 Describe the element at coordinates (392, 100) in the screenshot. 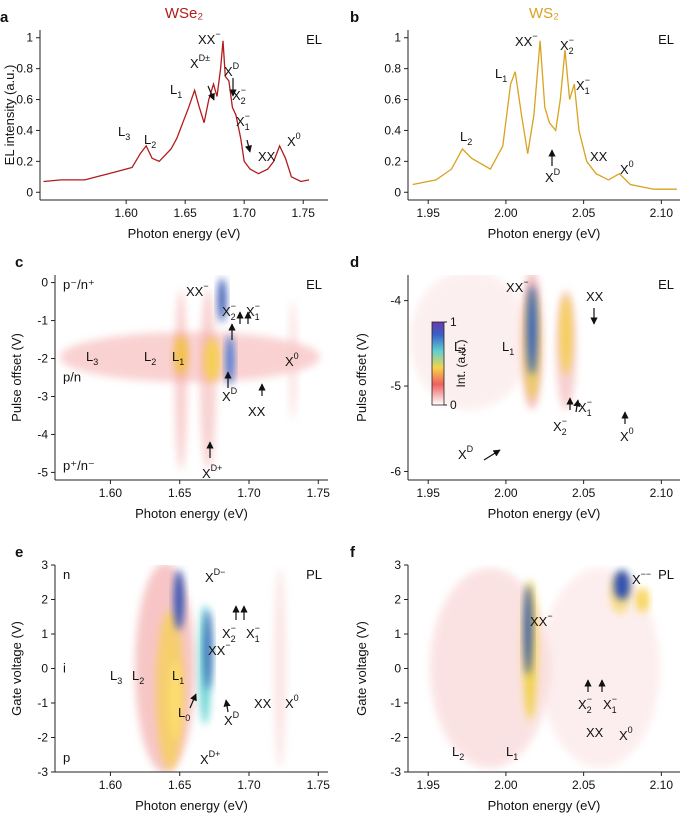

I see `y-tick-label: 0.6` at that location.